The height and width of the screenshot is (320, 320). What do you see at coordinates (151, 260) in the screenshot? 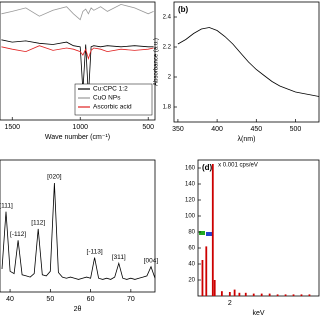
I see `peak-label: [004]` at bounding box center [151, 260].